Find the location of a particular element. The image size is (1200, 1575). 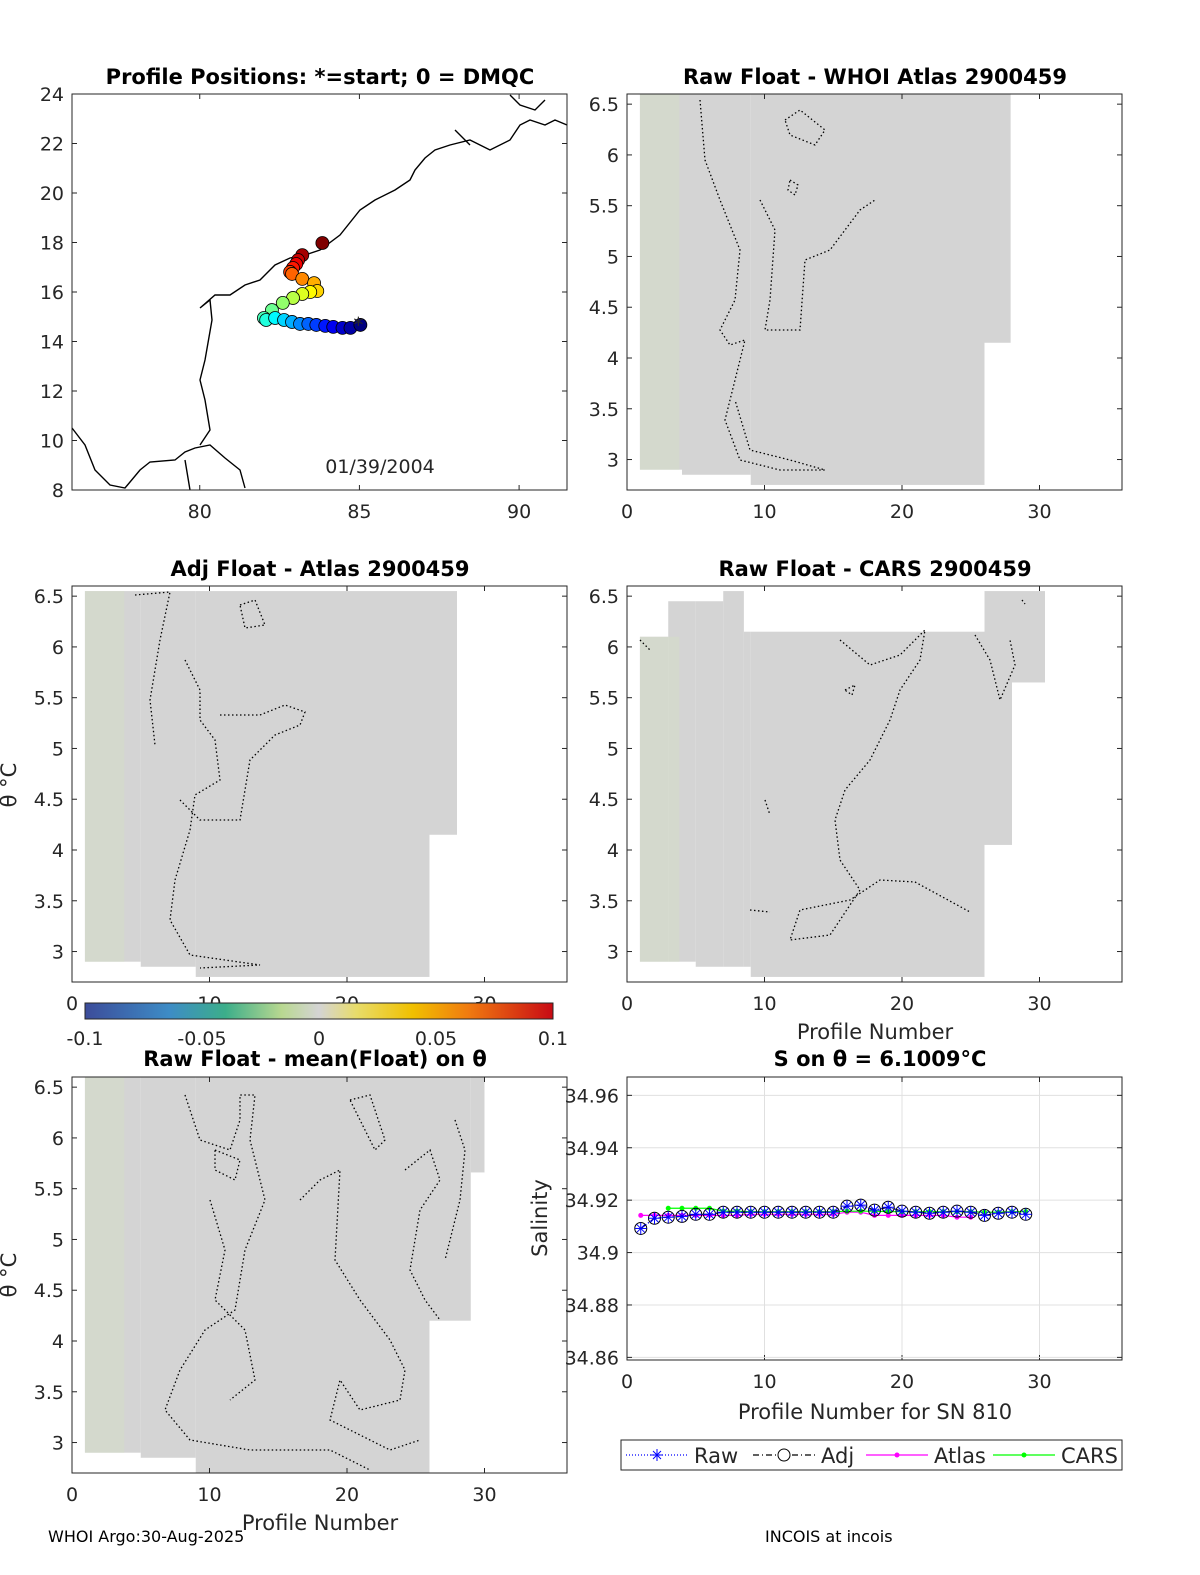

raw-mean-ylabel: θ °C is located at coordinates (10, 1275).